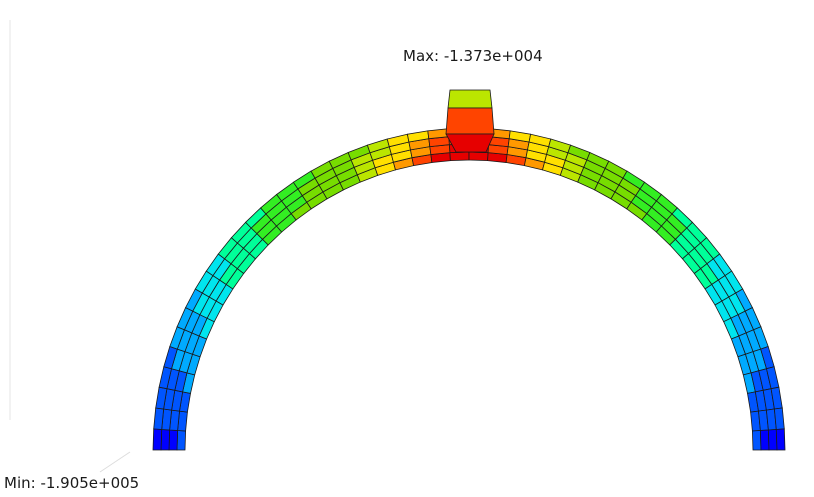  Describe the element at coordinates (473, 56) in the screenshot. I see `max-value-label: Max: -1.373e+004` at that location.